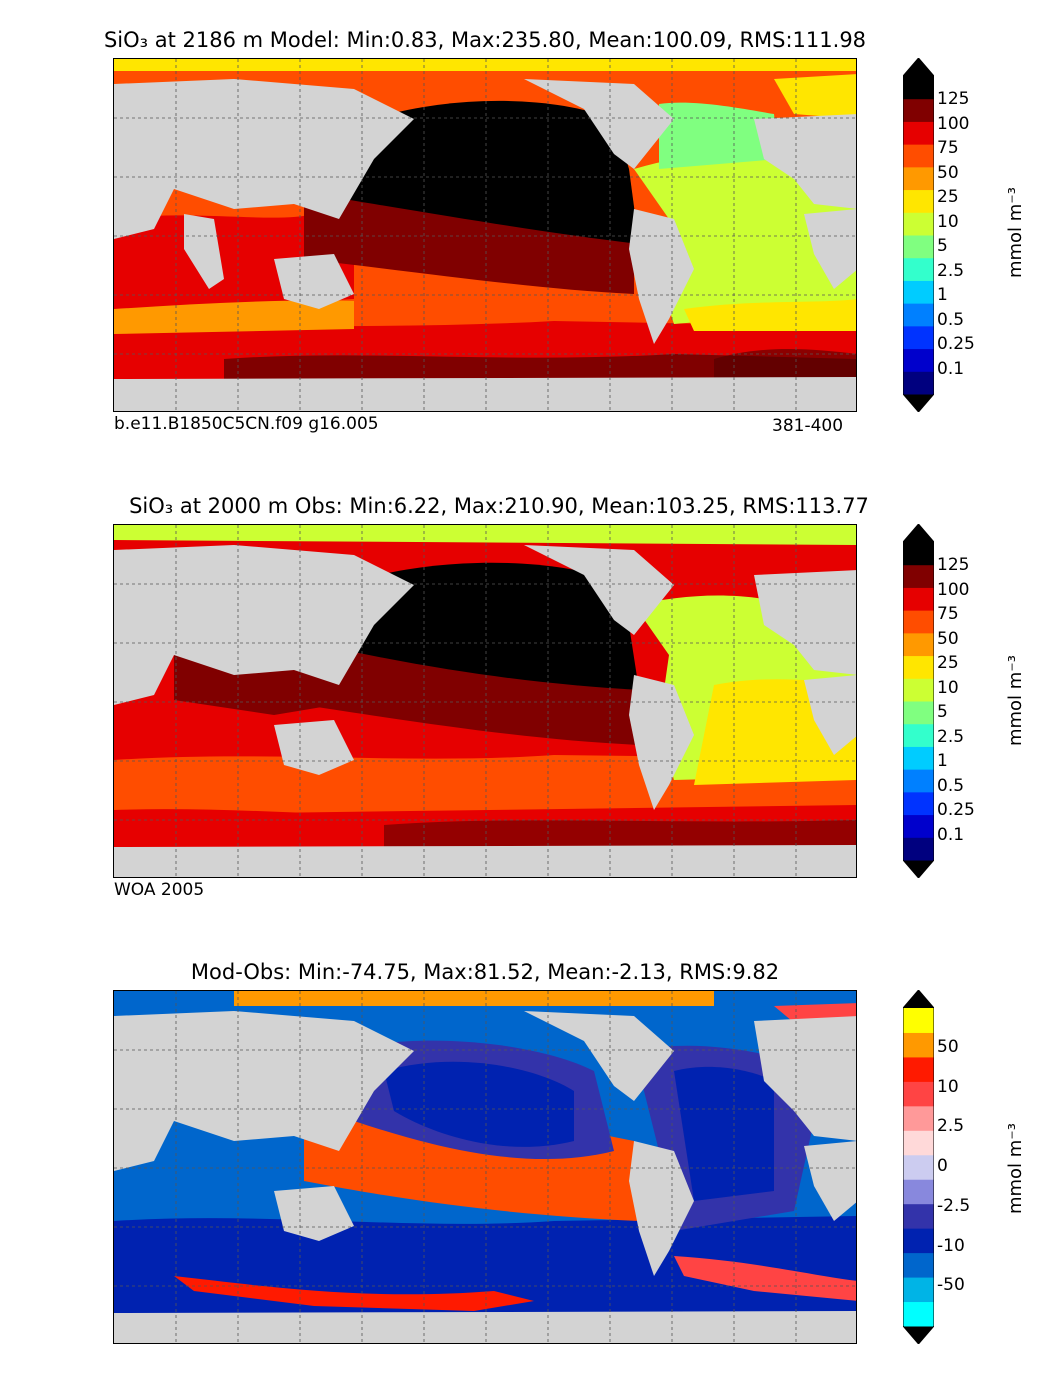 This screenshot has height=1373, width=1047. What do you see at coordinates (951, 1245) in the screenshot?
I see `colorbar-tick-label: -10` at bounding box center [951, 1245].